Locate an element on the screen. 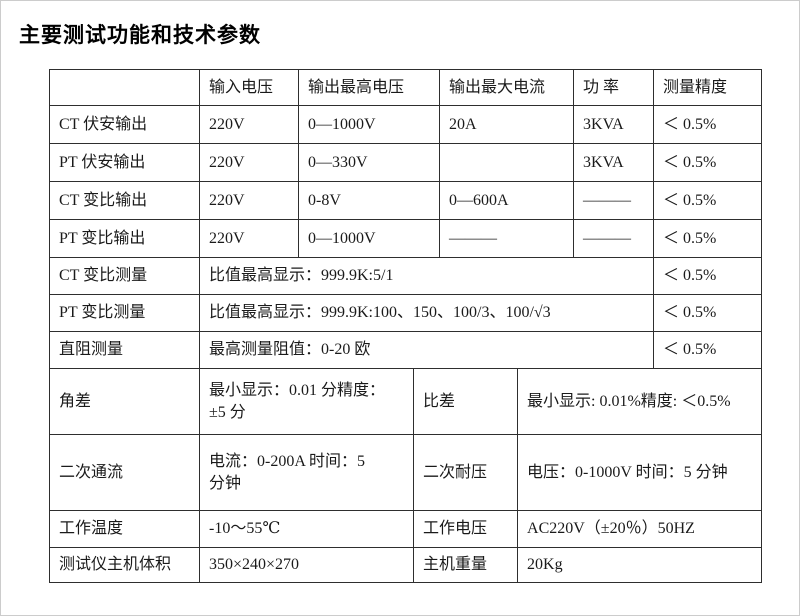 The image size is (800, 616). table-row: 测试仪主机体积 350×240×270 主机重量 20Kg is located at coordinates (406, 565).